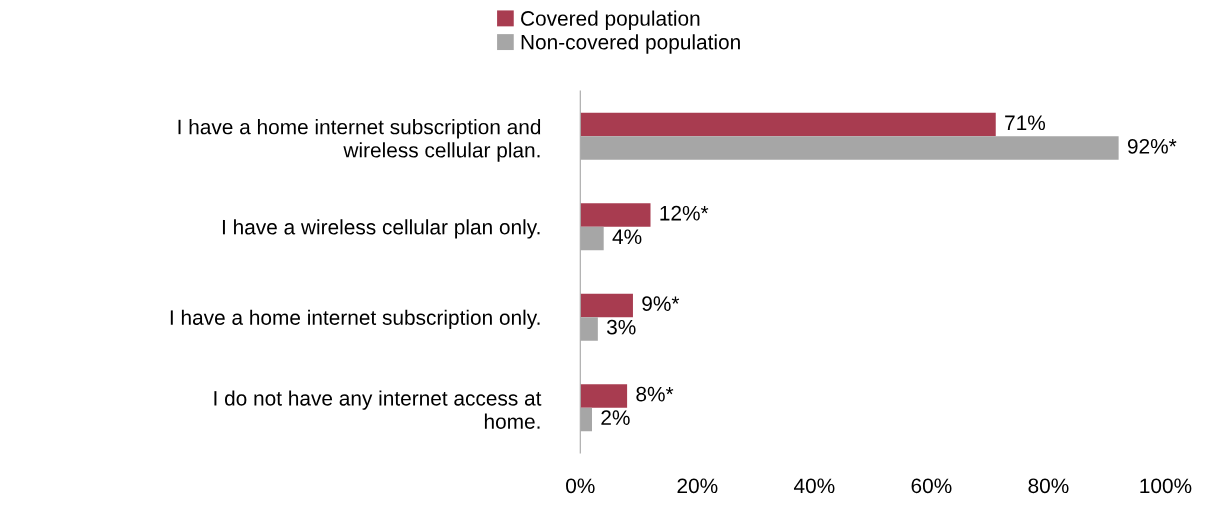  I want to click on data-label: 92%*, so click(1152, 146).